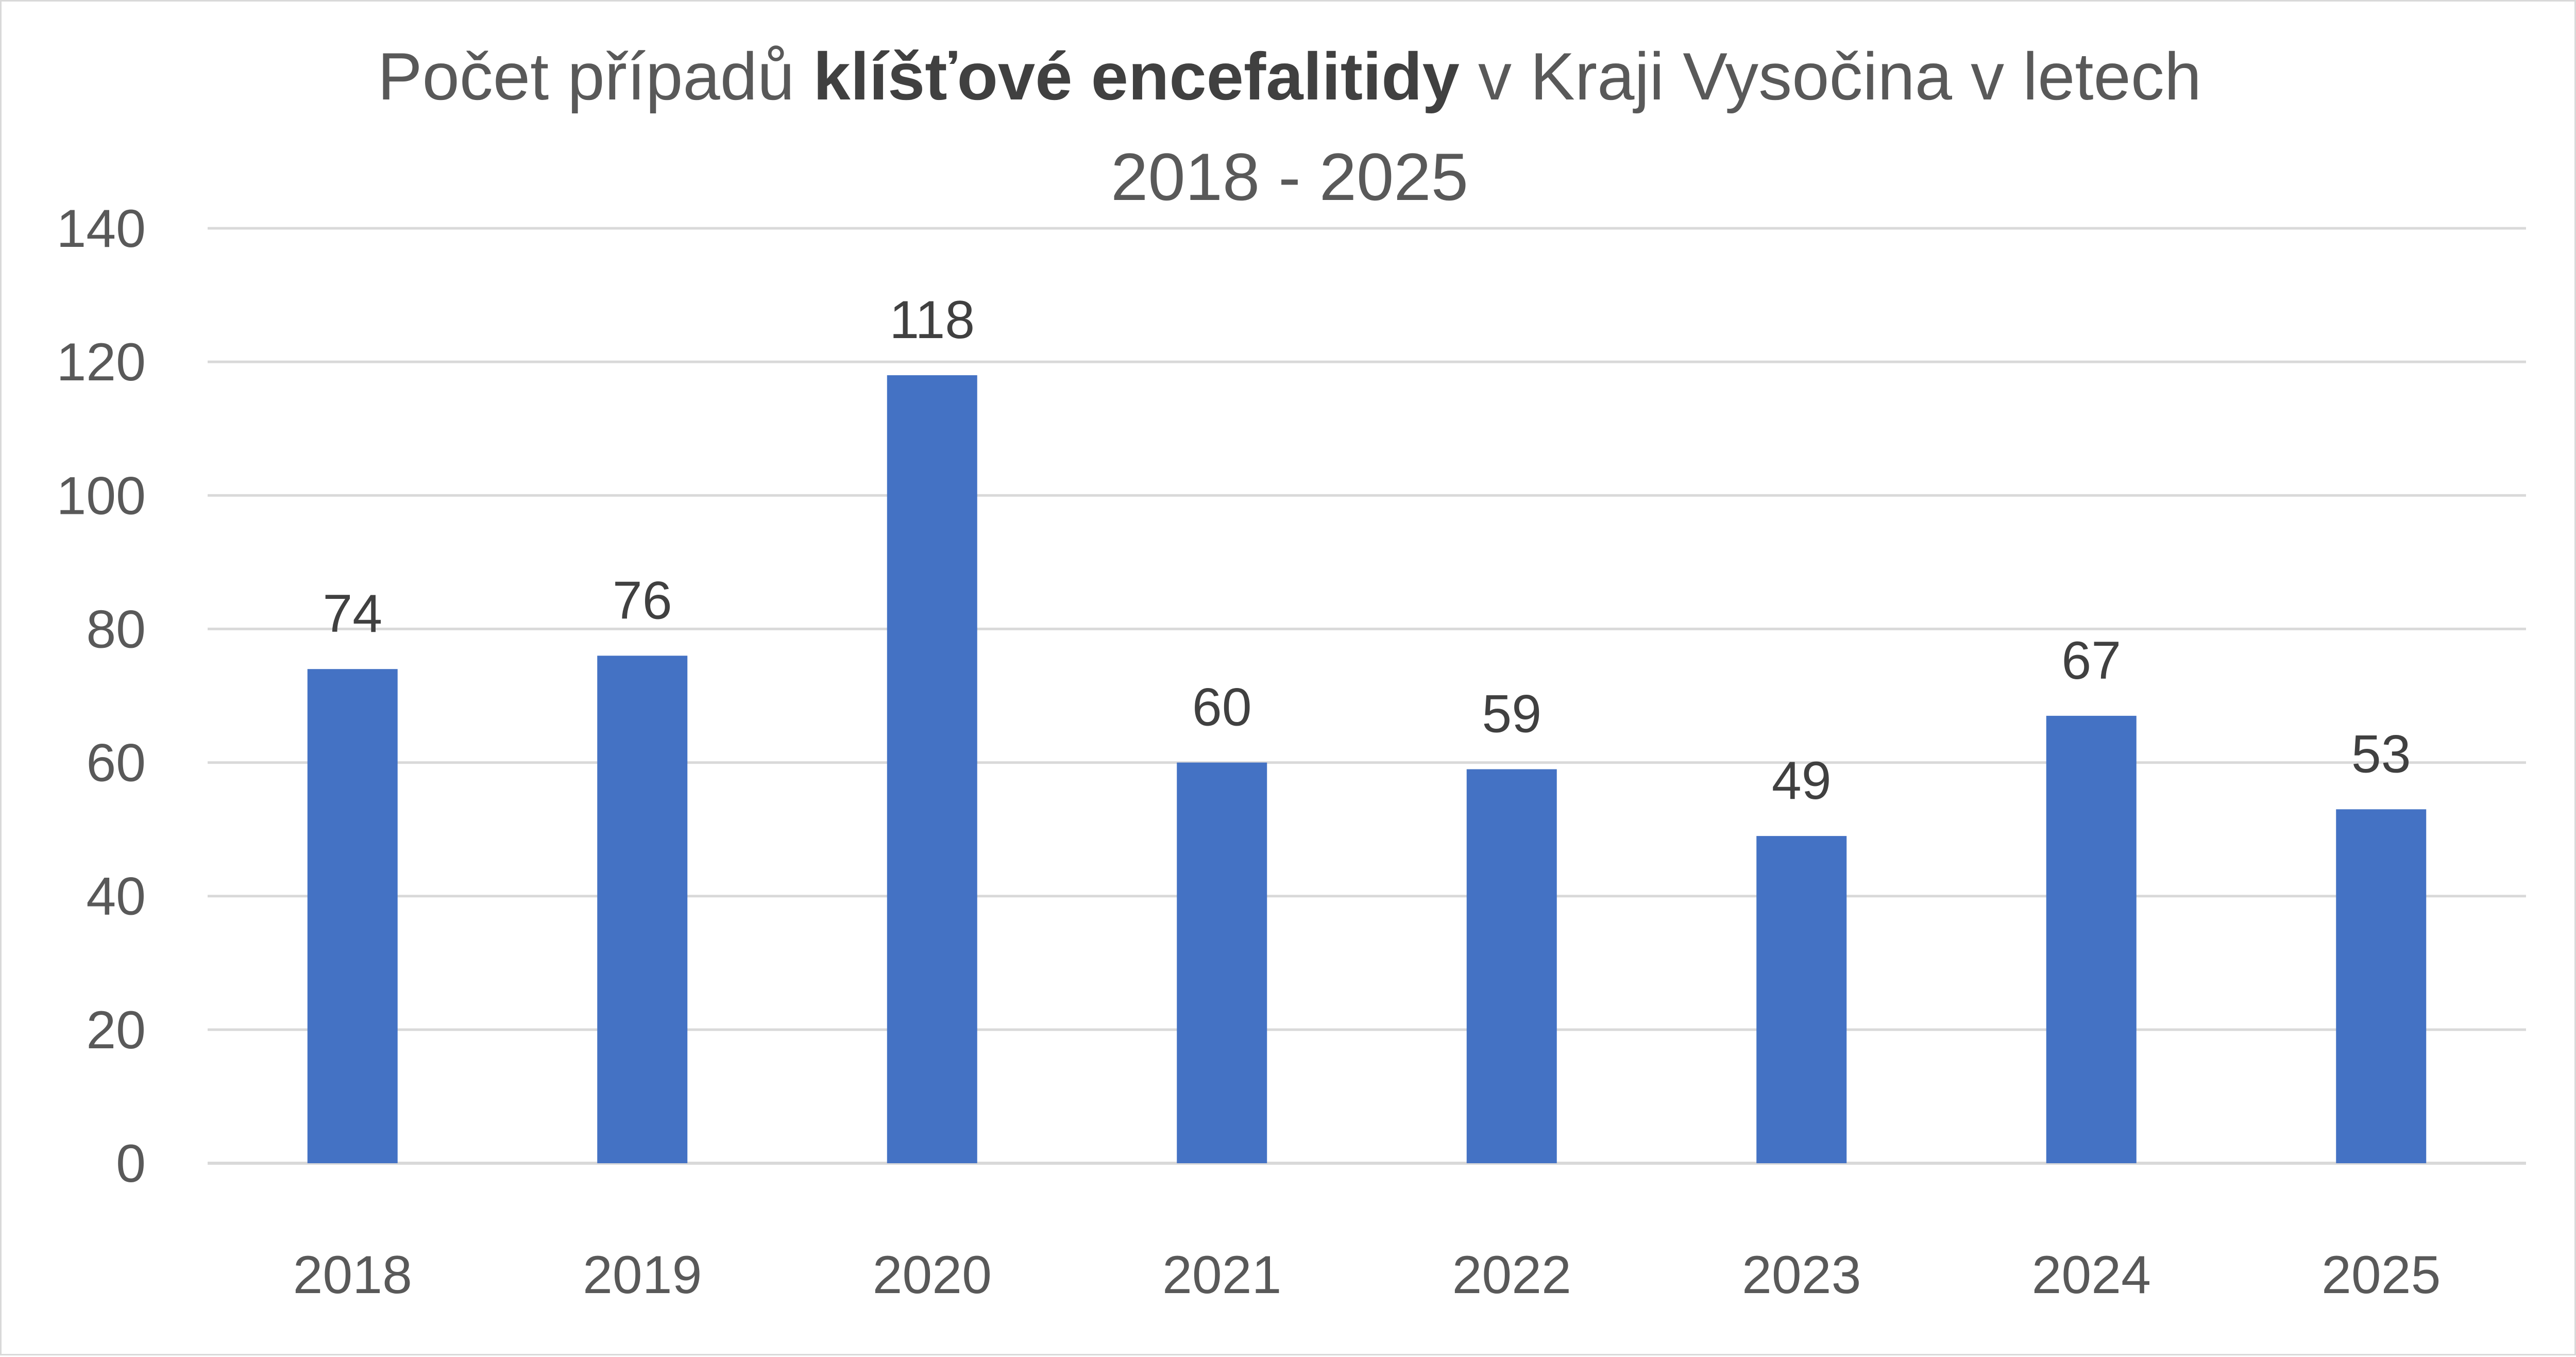 Image resolution: width=2576 pixels, height=1357 pixels. What do you see at coordinates (1367, 1275) in the screenshot?
I see `x-axis-ticks: 2018 2019 2020 2021 2022 2023 2024 2025` at bounding box center [1367, 1275].